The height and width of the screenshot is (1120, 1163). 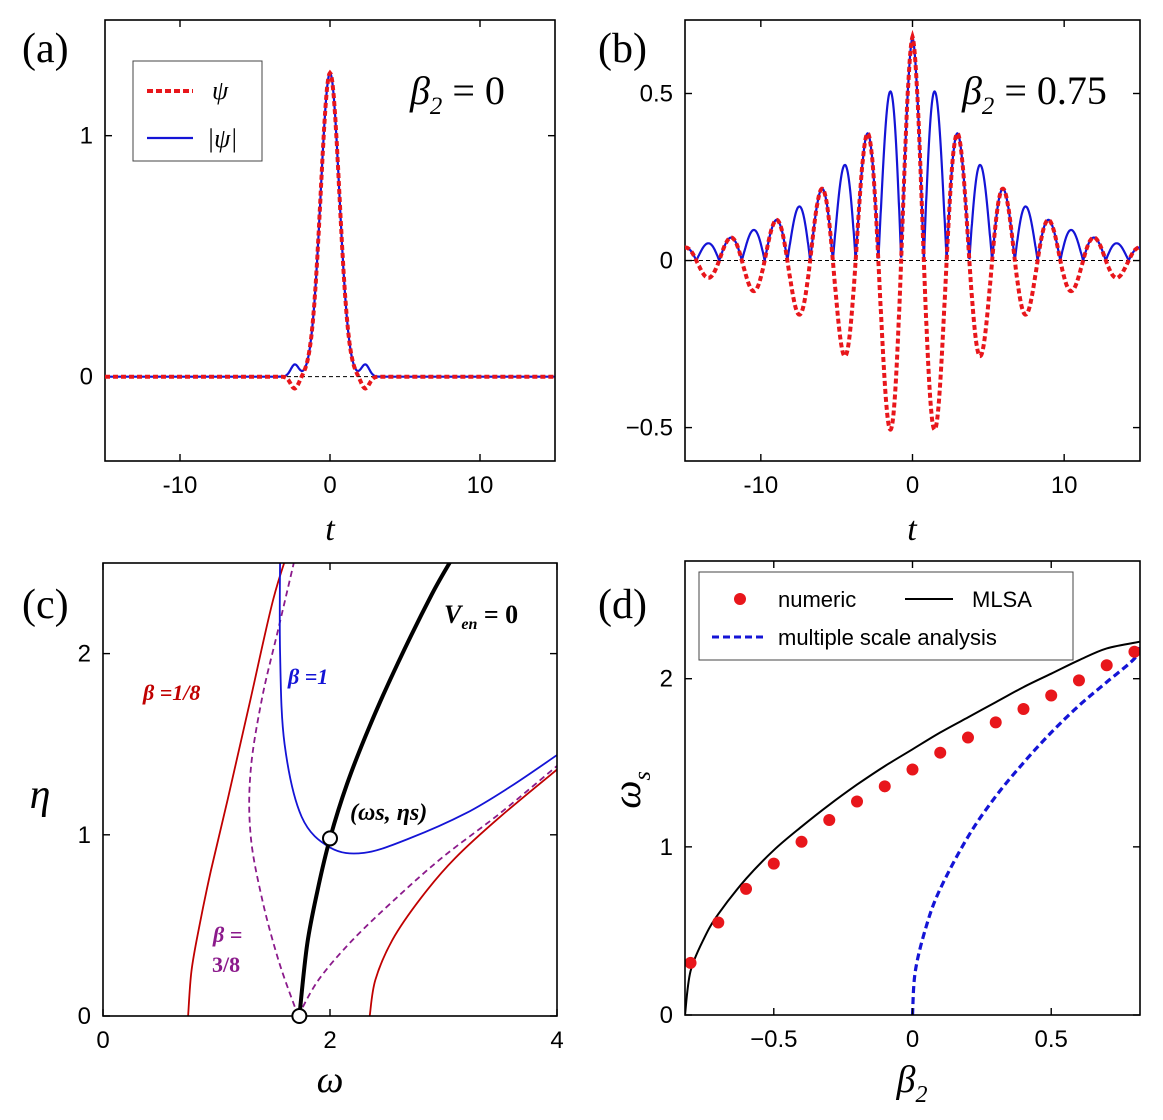 What do you see at coordinates (462, 892) in the screenshot?
I see `beta-1-8-right-curve` at bounding box center [462, 892].